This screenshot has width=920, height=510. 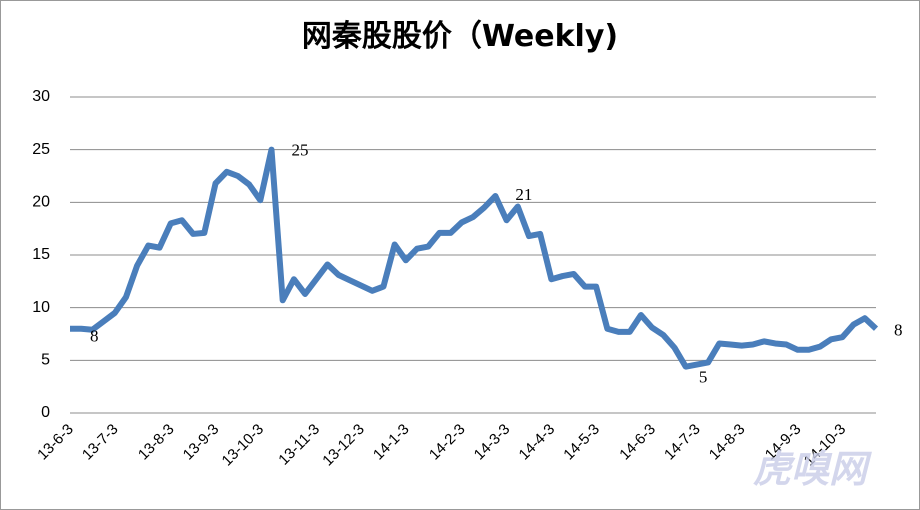 What do you see at coordinates (41, 149) in the screenshot?
I see `y-tick-label: 25` at bounding box center [41, 149].